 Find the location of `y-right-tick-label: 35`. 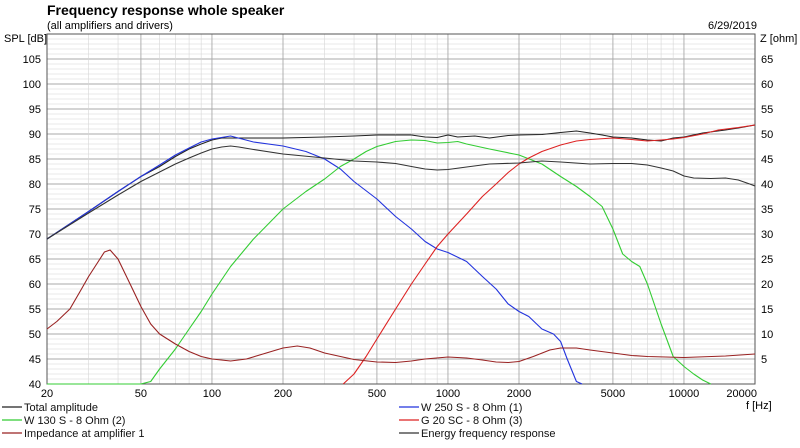

y-right-tick-label: 35 is located at coordinates (767, 210).